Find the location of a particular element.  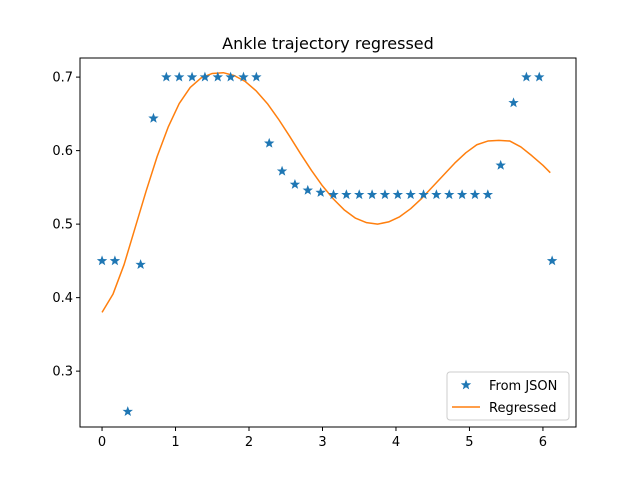

x-tick-label: 2 is located at coordinates (249, 442).